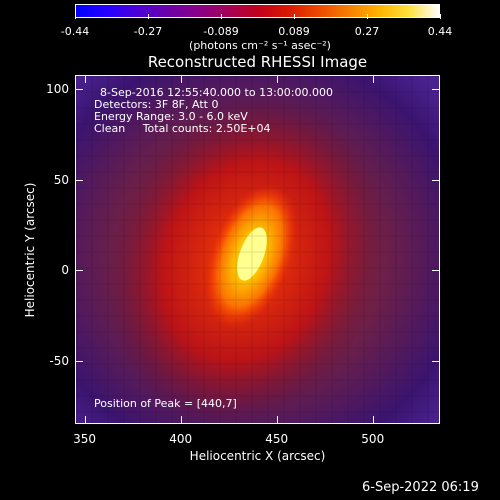  What do you see at coordinates (59, 360) in the screenshot?
I see `y-tick-label: -50` at bounding box center [59, 360].